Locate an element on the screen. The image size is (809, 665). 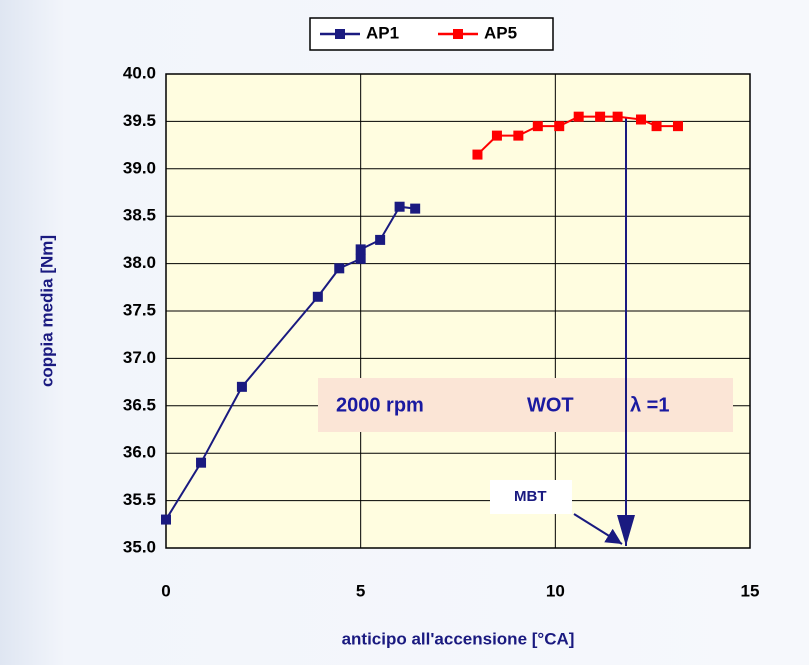
x-tick-label: 10 is located at coordinates (555, 590).